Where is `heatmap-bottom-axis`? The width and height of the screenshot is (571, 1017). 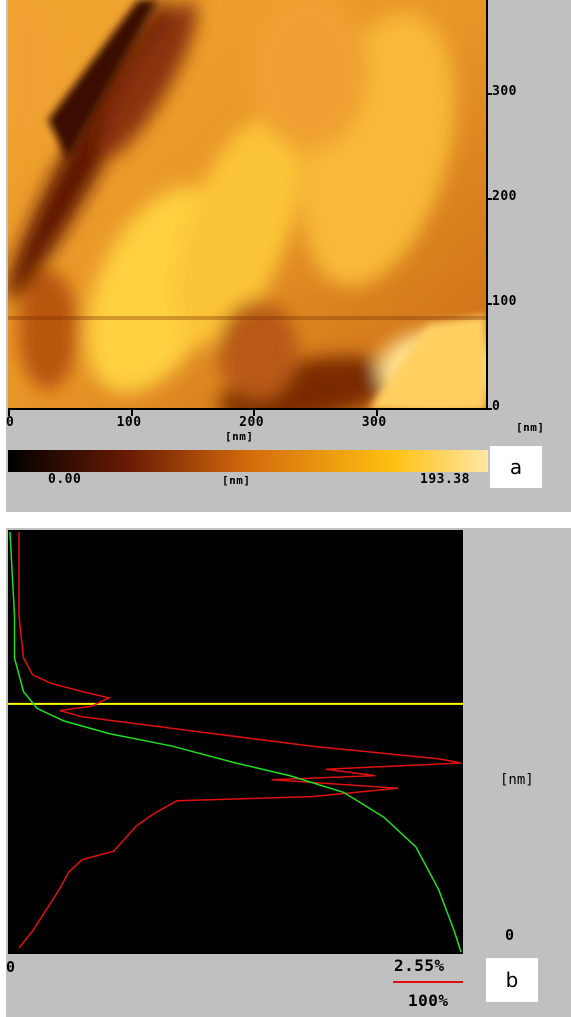
heatmap-bottom-axis is located at coordinates (248, 409).